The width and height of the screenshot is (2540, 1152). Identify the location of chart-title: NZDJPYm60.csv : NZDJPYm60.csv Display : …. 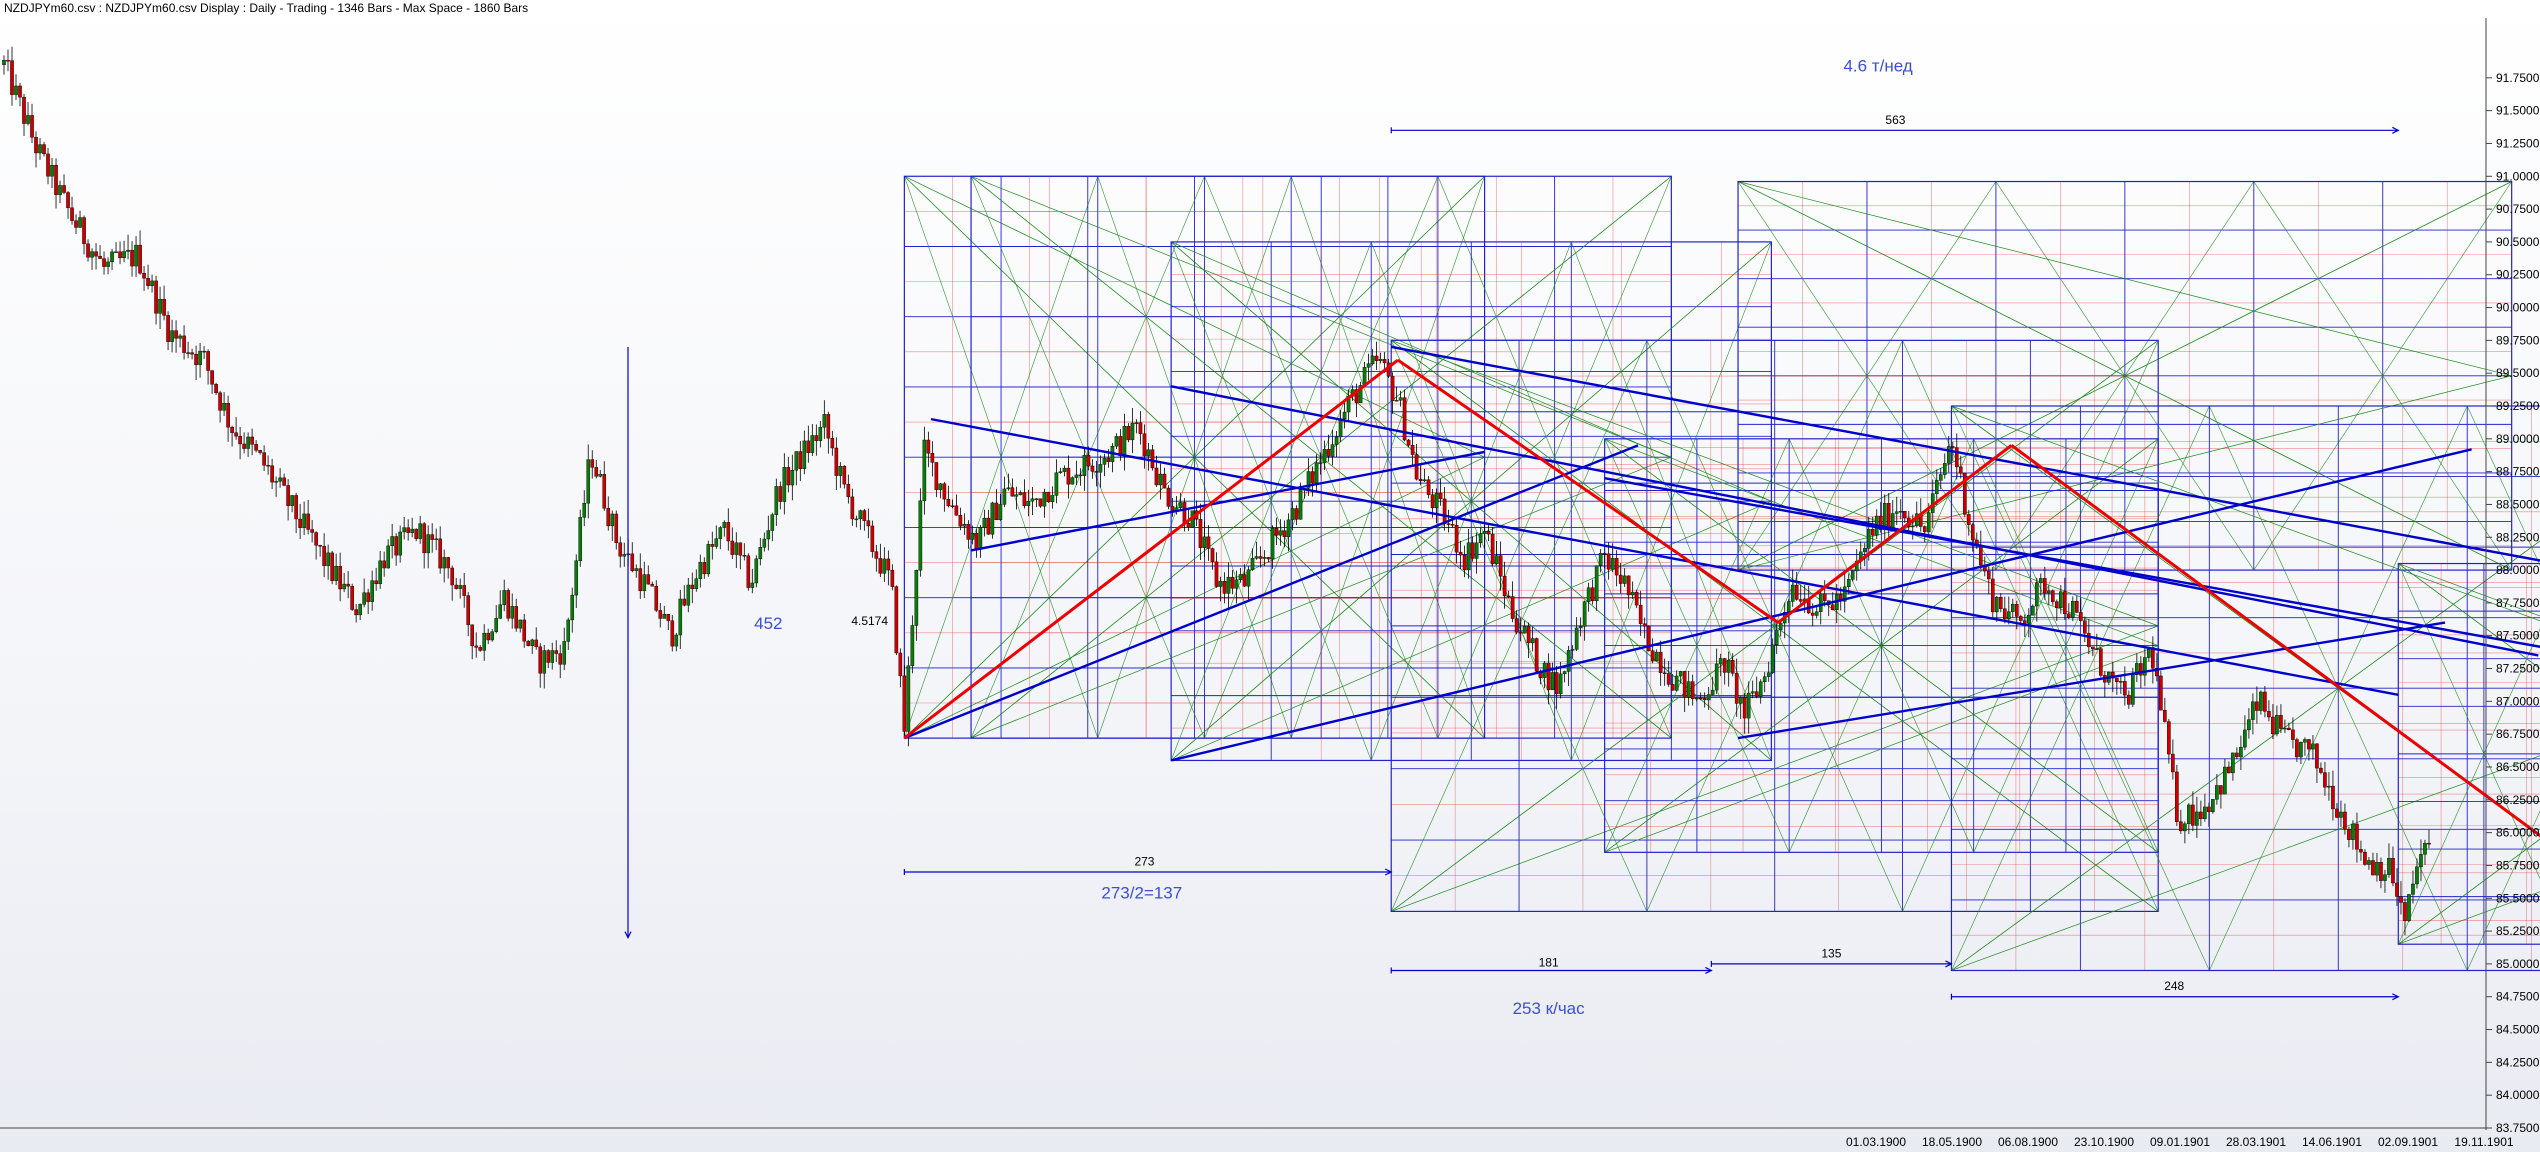
(266, 8).